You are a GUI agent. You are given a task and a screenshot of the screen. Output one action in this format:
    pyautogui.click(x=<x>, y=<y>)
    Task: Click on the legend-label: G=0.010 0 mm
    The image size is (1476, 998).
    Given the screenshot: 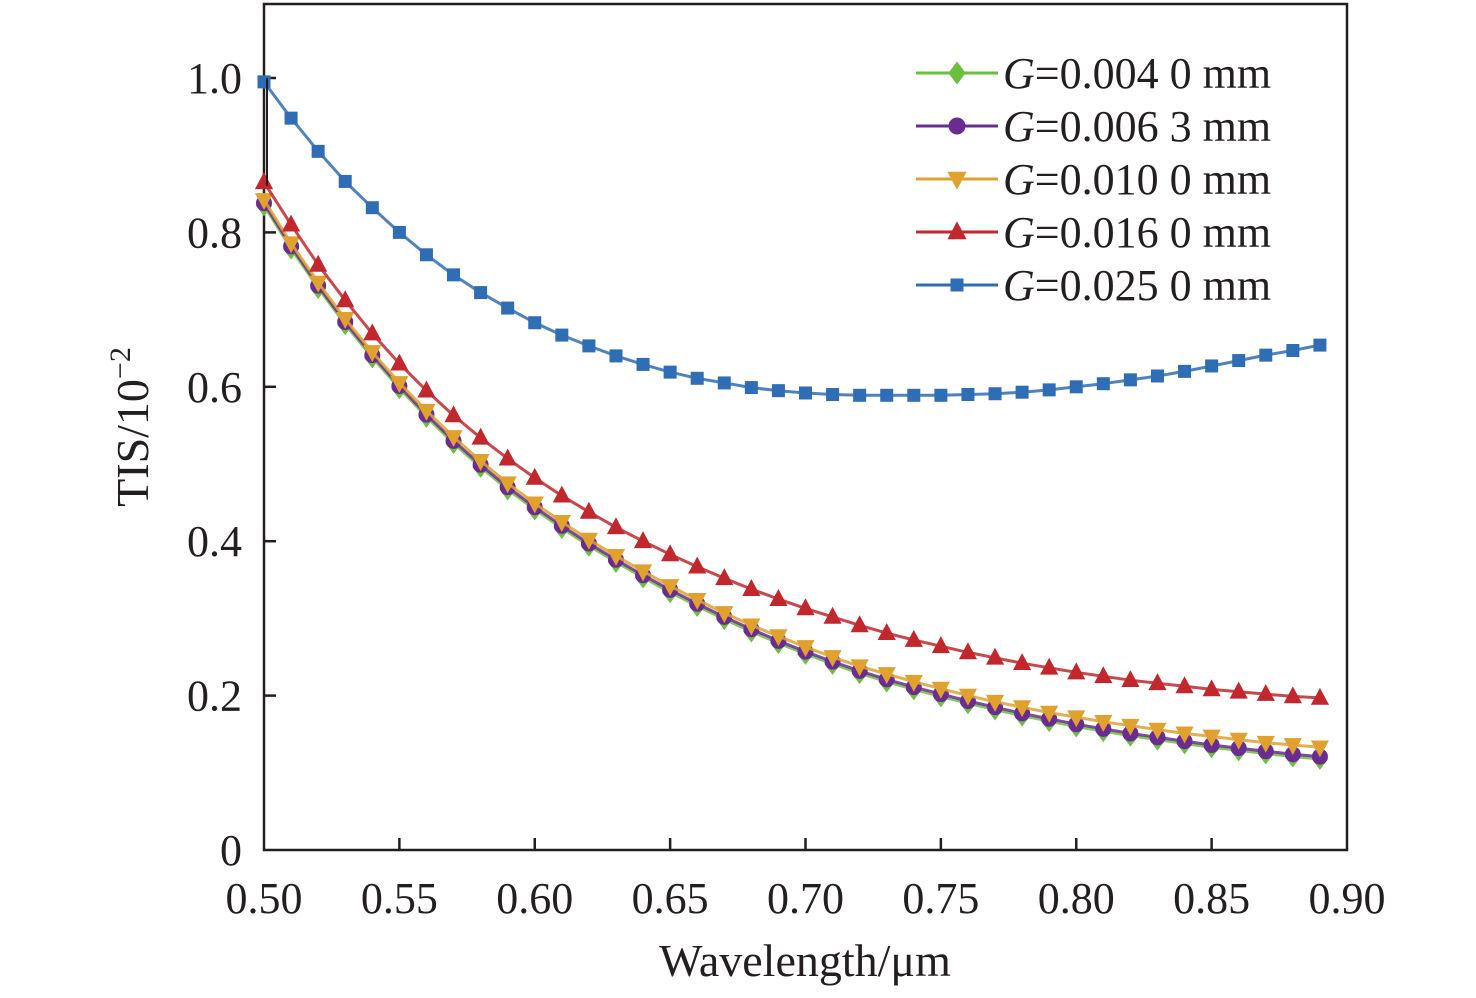 What is the action you would take?
    pyautogui.click(x=1137, y=179)
    